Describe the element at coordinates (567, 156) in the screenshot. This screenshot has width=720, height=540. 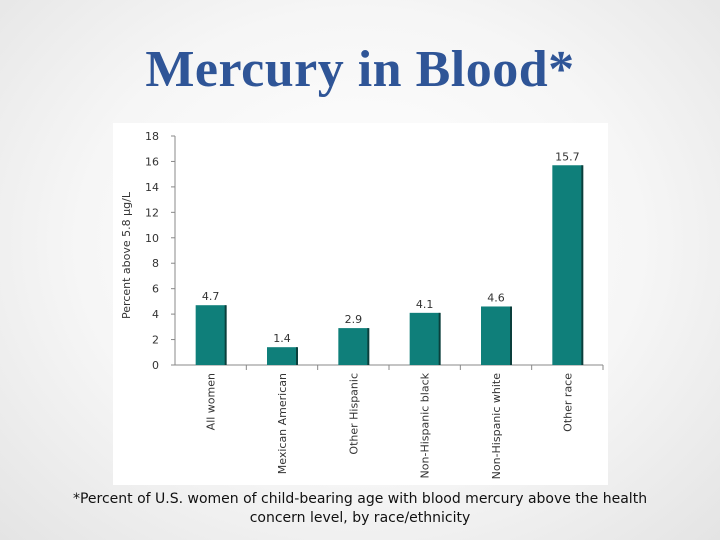
I see `bar-value-label: 15.7` at that location.